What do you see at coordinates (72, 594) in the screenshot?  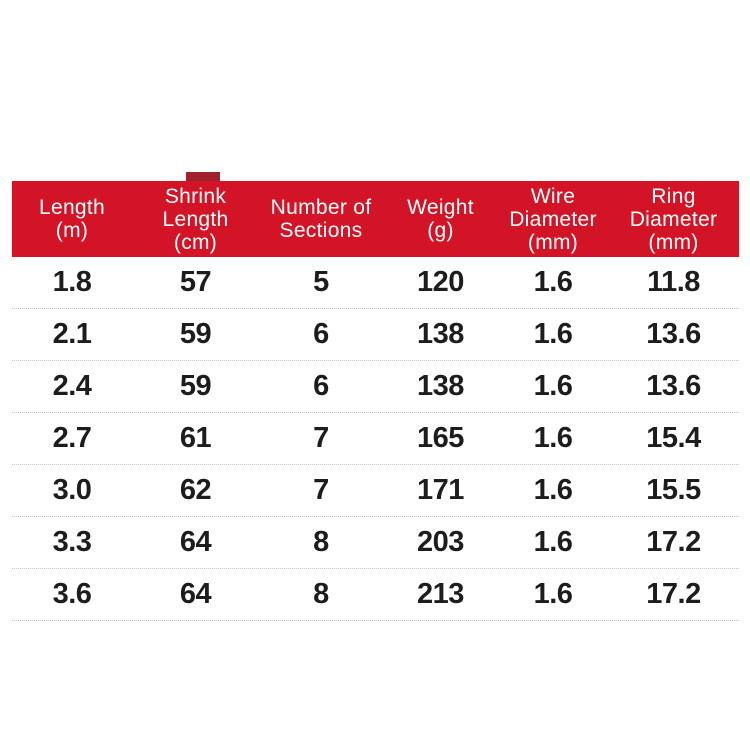 I see `table-cell: 3.6` at bounding box center [72, 594].